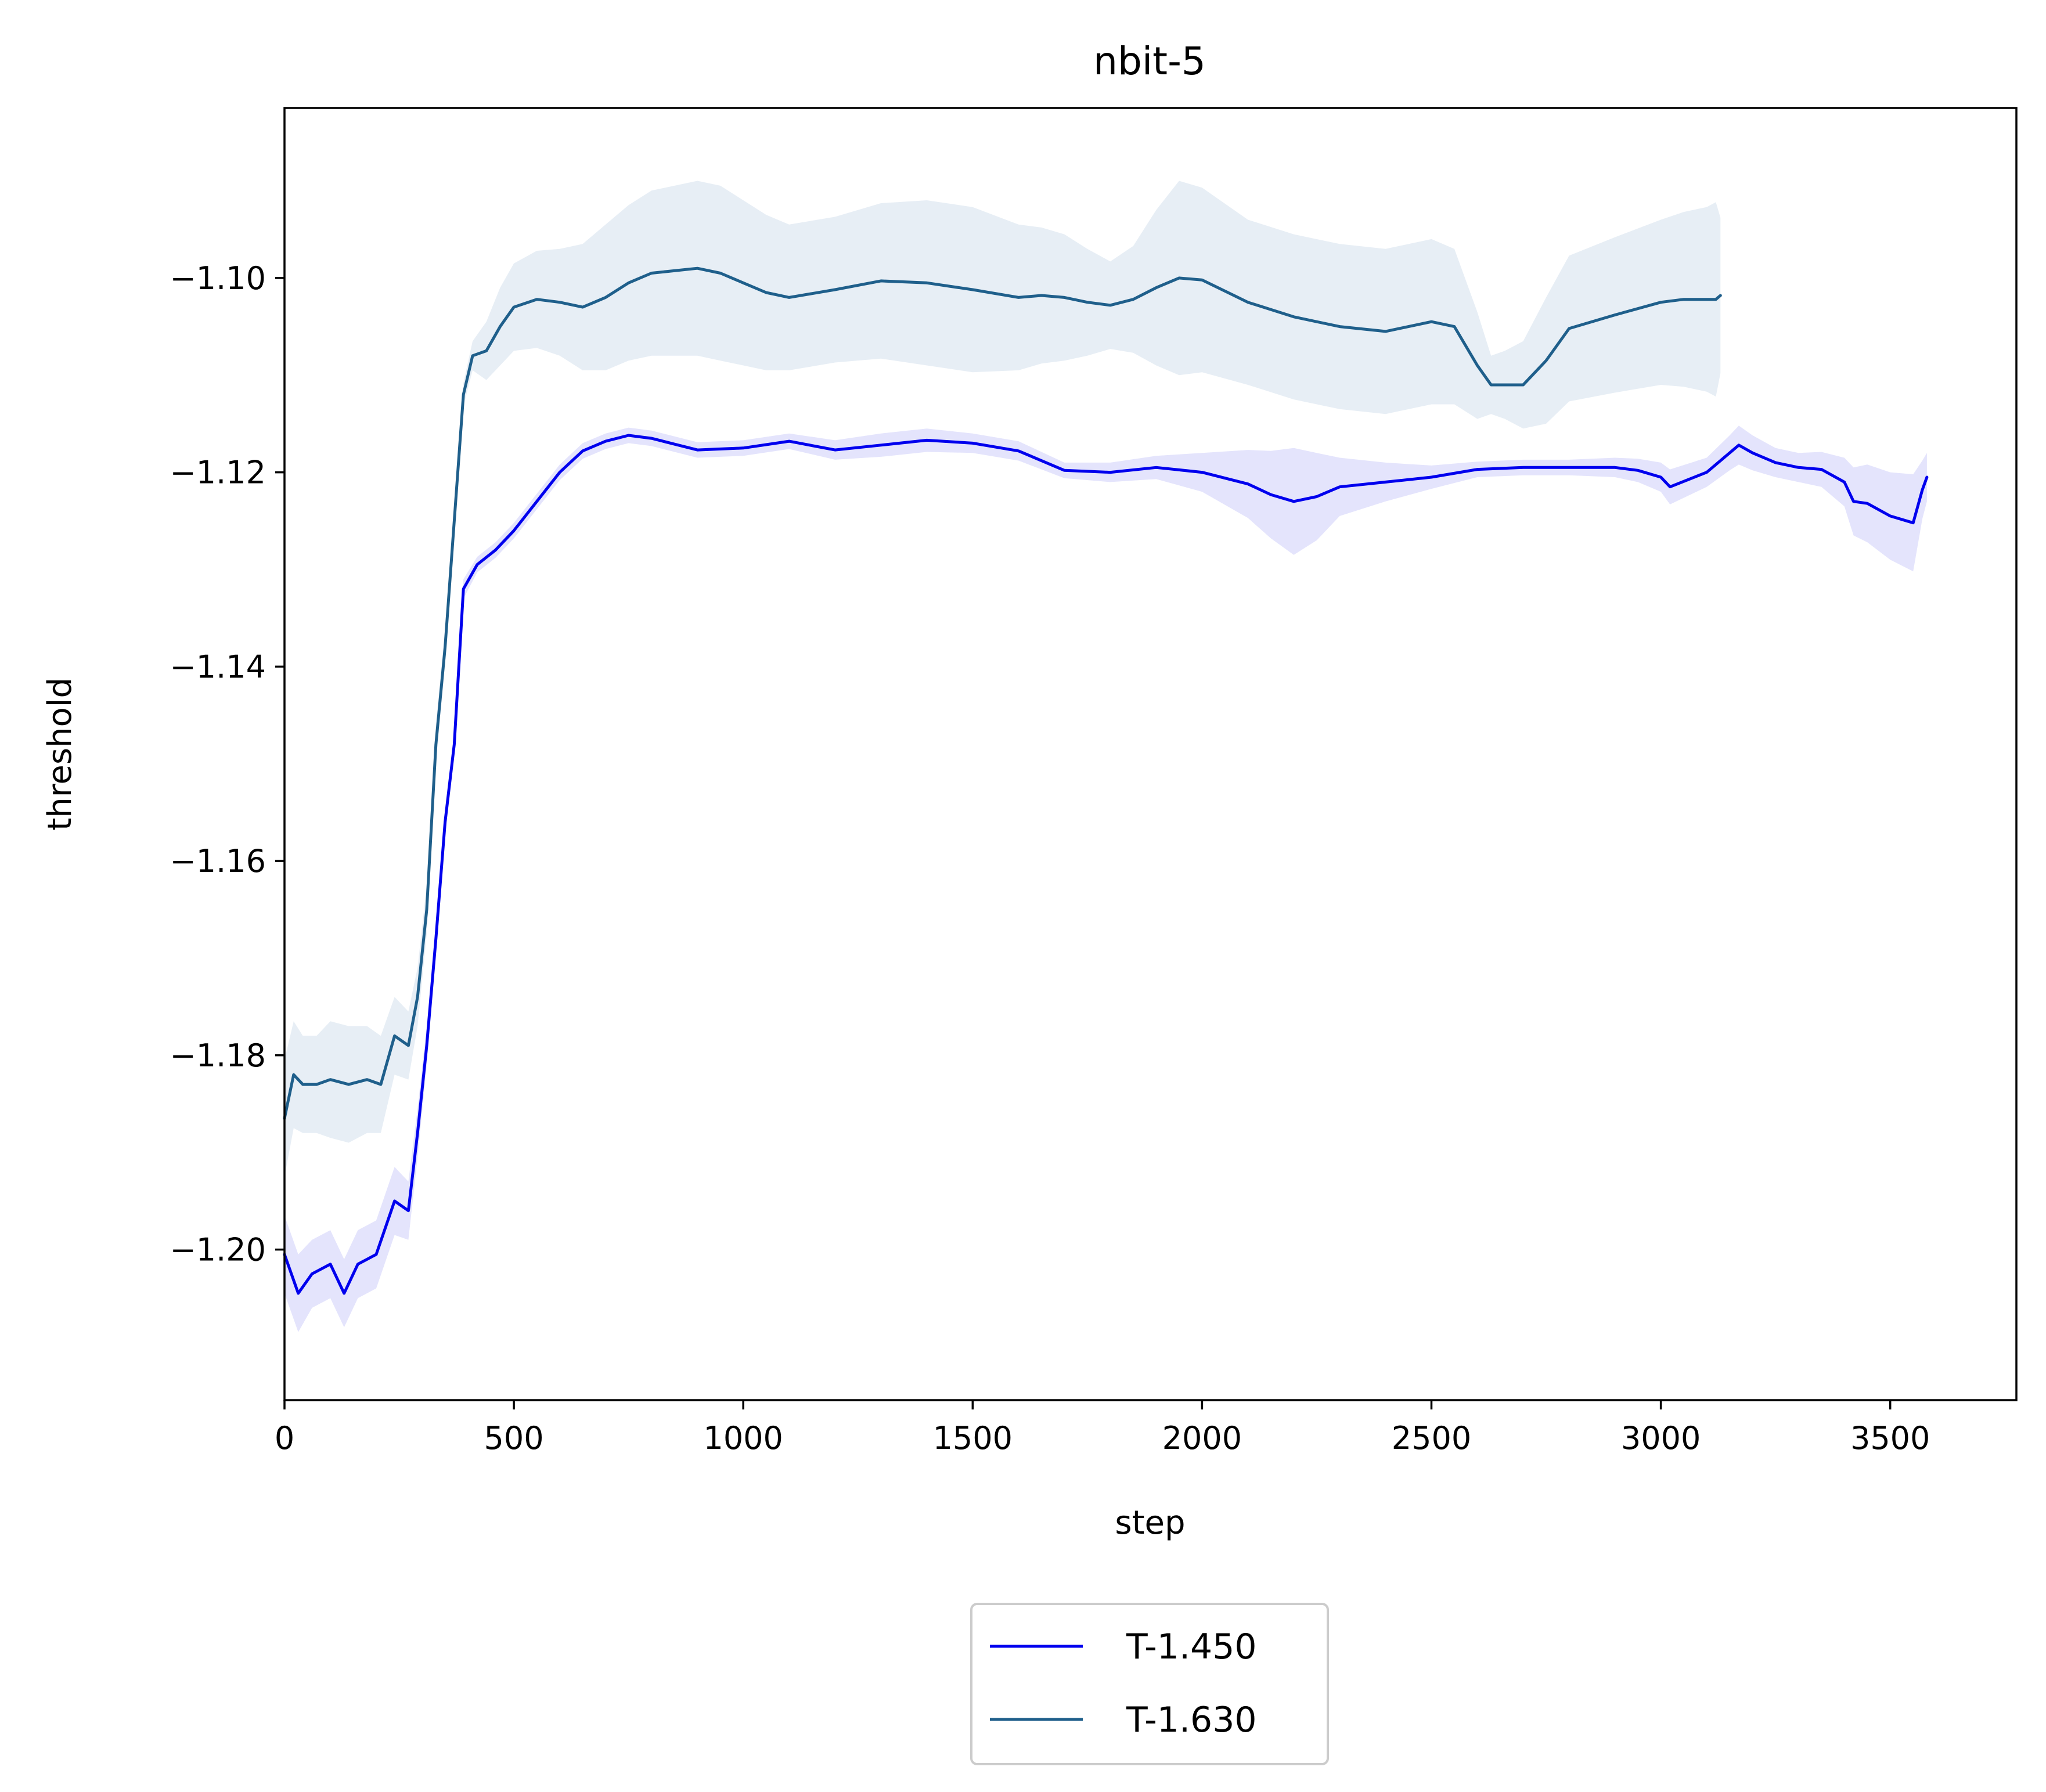  Describe the element at coordinates (218, 1055) in the screenshot. I see `y-tick-label: −1.18` at that location.